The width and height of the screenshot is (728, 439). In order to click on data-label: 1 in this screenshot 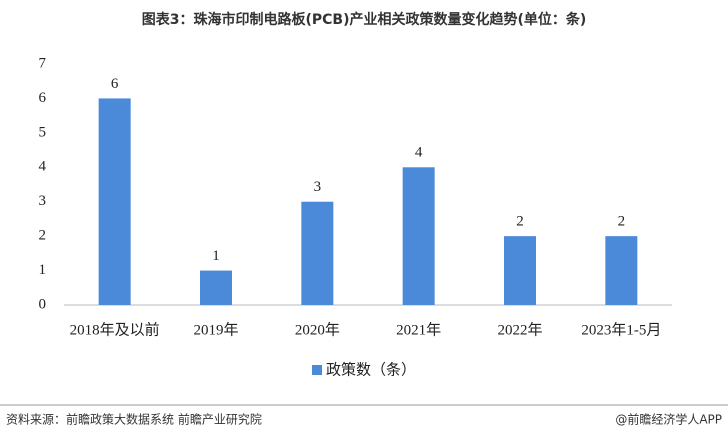, I will do `click(216, 256)`.